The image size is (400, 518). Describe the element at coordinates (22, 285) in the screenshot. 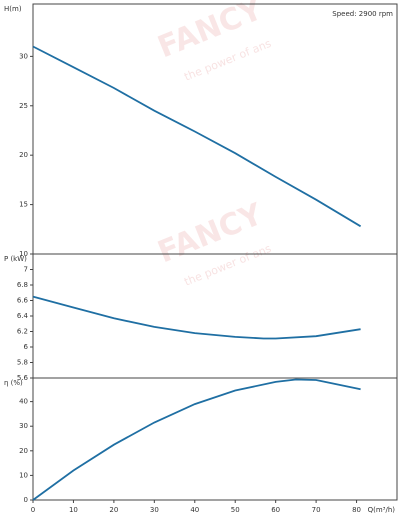

I see `y-tick-label: 6.8` at that location.